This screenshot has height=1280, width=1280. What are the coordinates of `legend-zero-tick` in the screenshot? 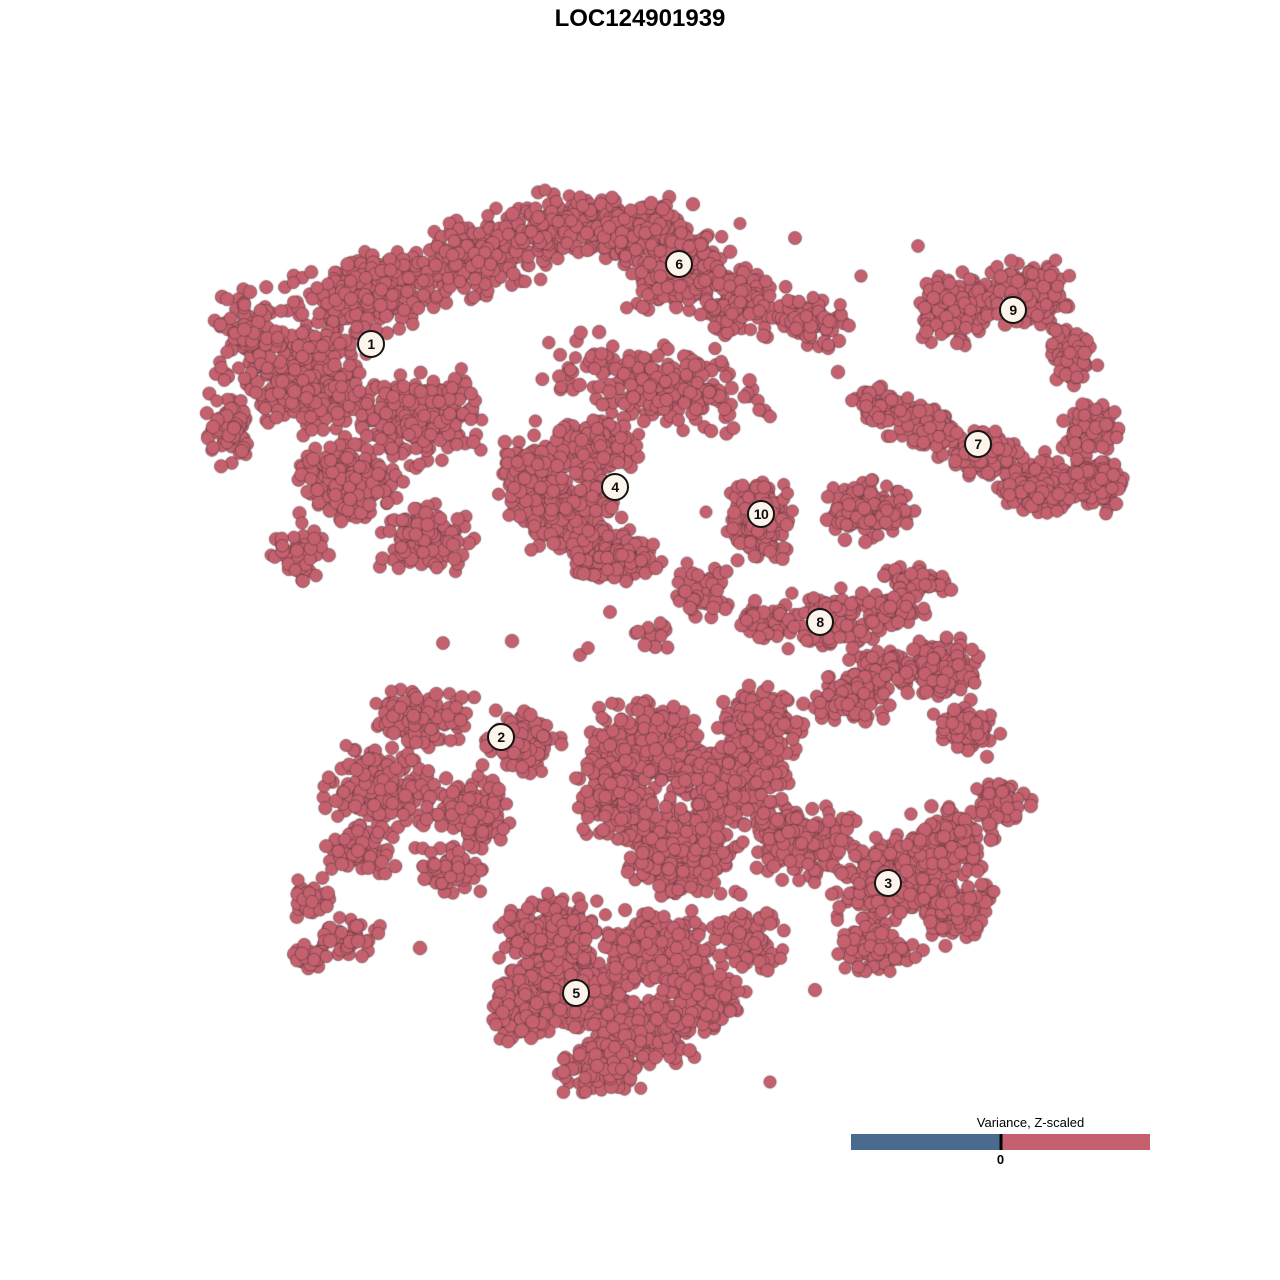 It's located at (1000, 1142).